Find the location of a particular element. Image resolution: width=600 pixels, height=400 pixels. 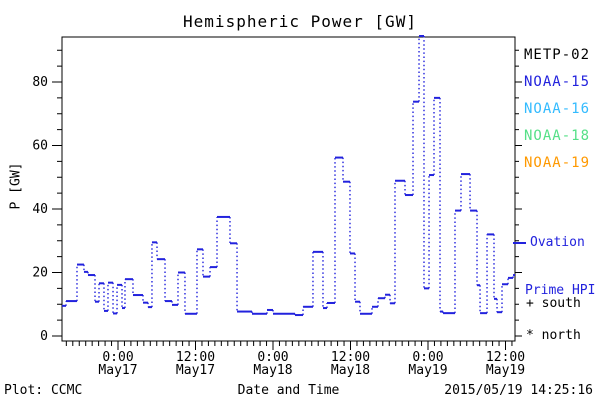

y-axis-tick-label: 0 is located at coordinates (44, 336).